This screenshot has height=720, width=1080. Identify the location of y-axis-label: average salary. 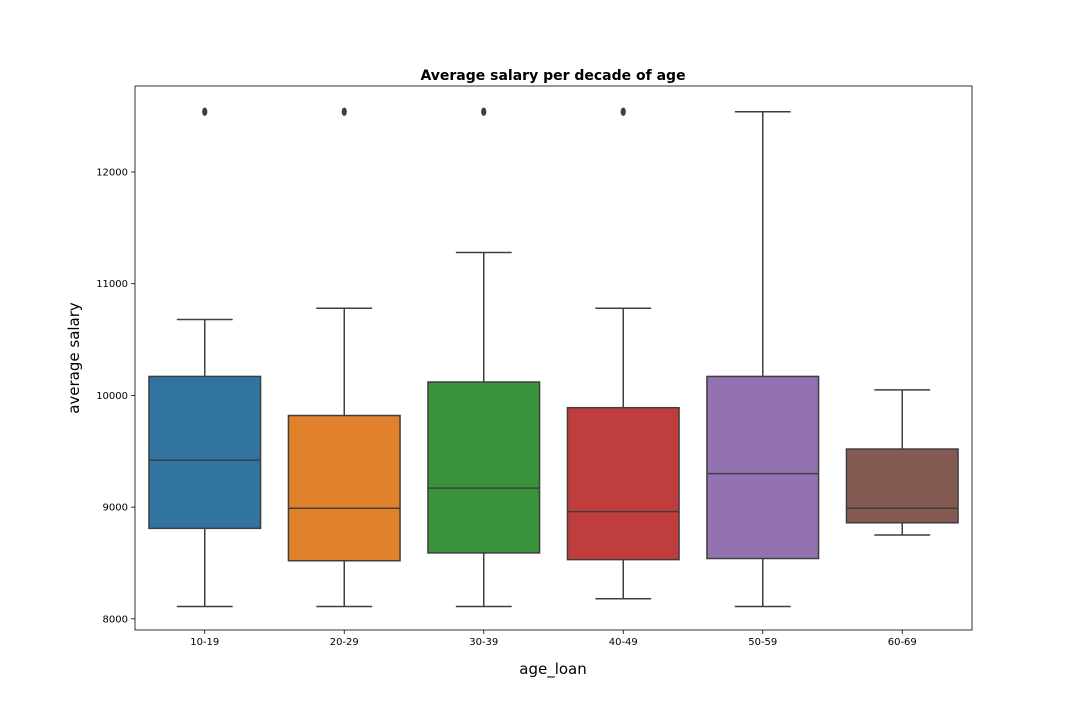
(74, 358).